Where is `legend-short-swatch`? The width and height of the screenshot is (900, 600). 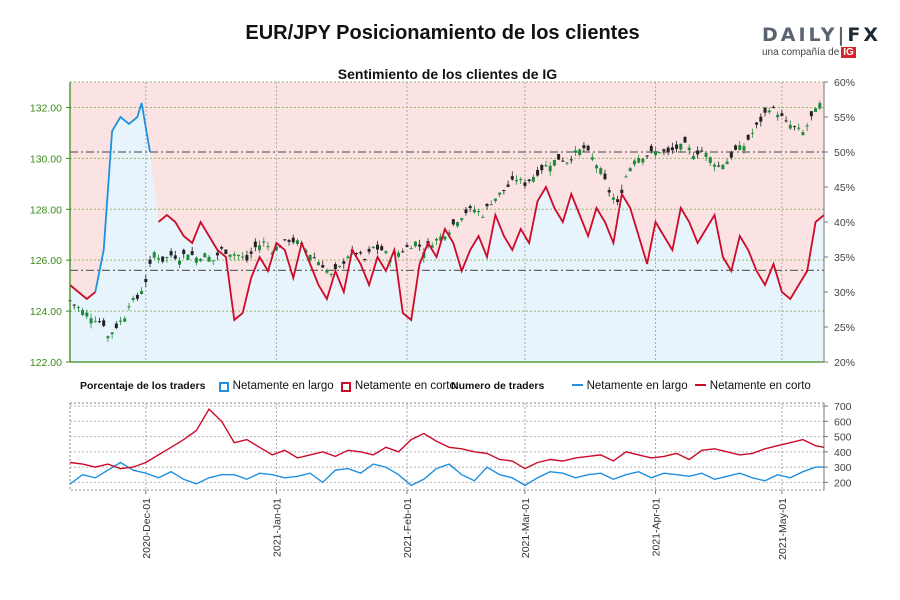 legend-short-swatch is located at coordinates (345, 387).